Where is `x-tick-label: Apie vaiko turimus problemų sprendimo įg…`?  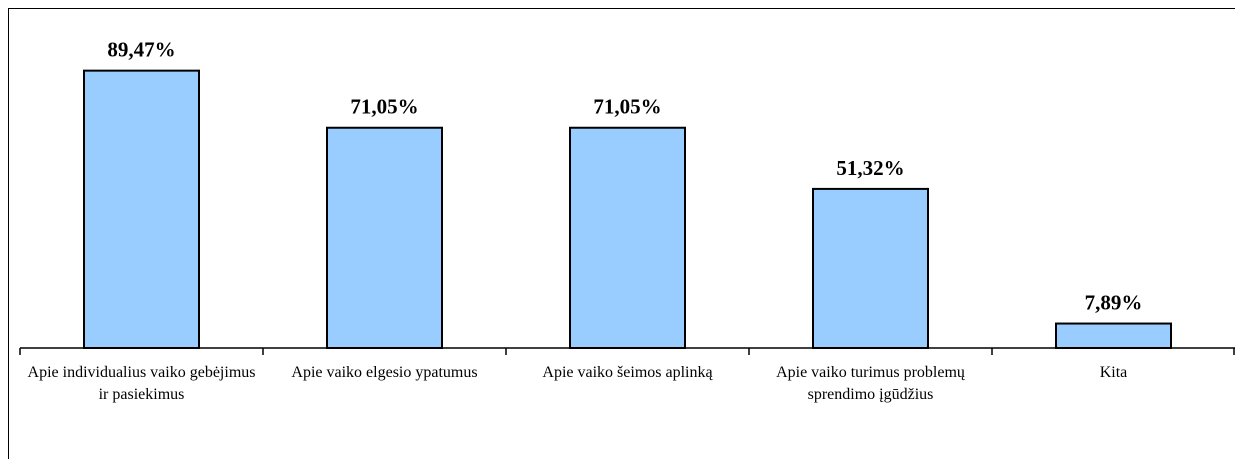 x-tick-label: Apie vaiko turimus problemų sprendimo įg… is located at coordinates (870, 383).